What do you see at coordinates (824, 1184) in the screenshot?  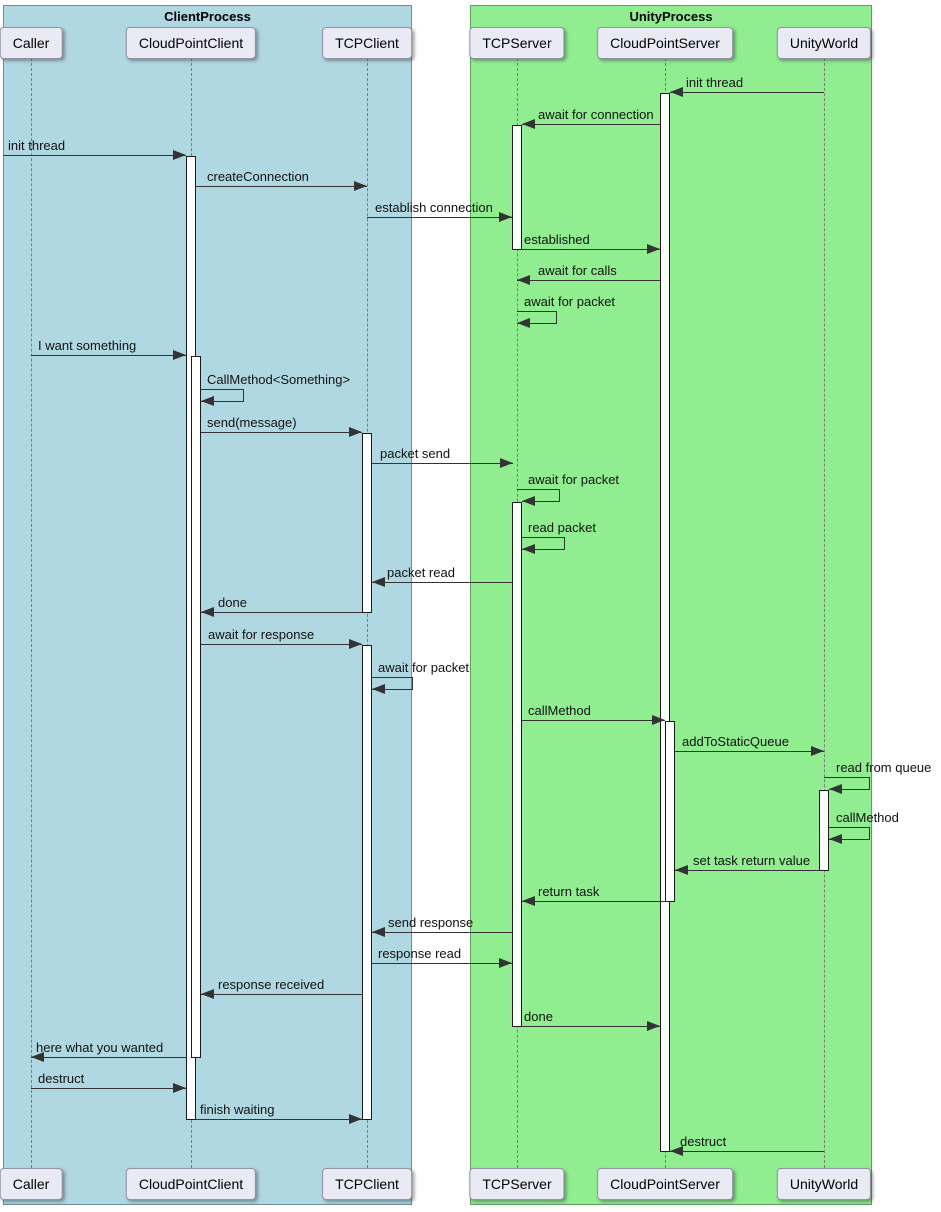 I see `participant-bottom-unity-world: UnityWorld` at bounding box center [824, 1184].